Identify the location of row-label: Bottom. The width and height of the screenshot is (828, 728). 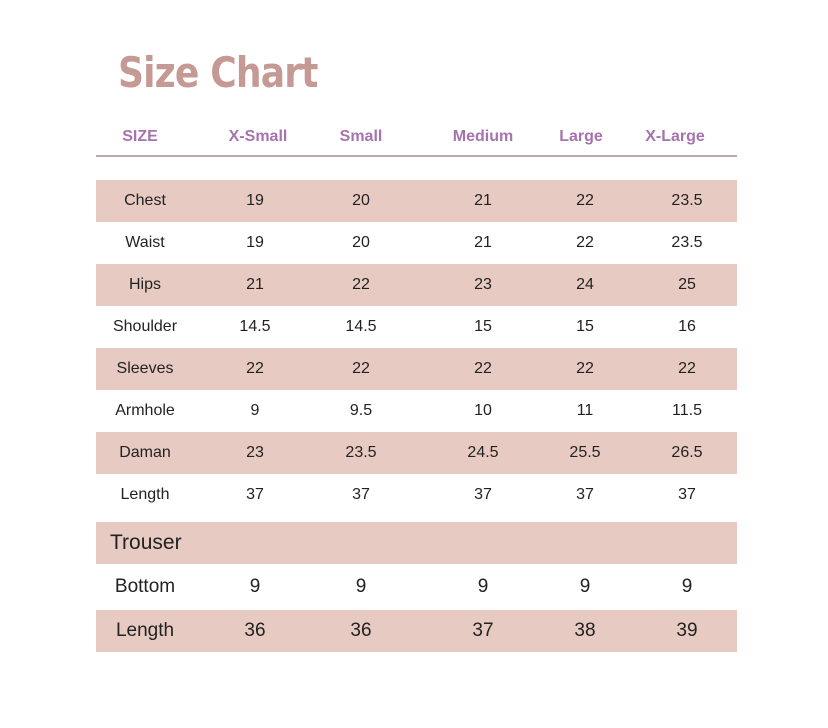
(145, 586).